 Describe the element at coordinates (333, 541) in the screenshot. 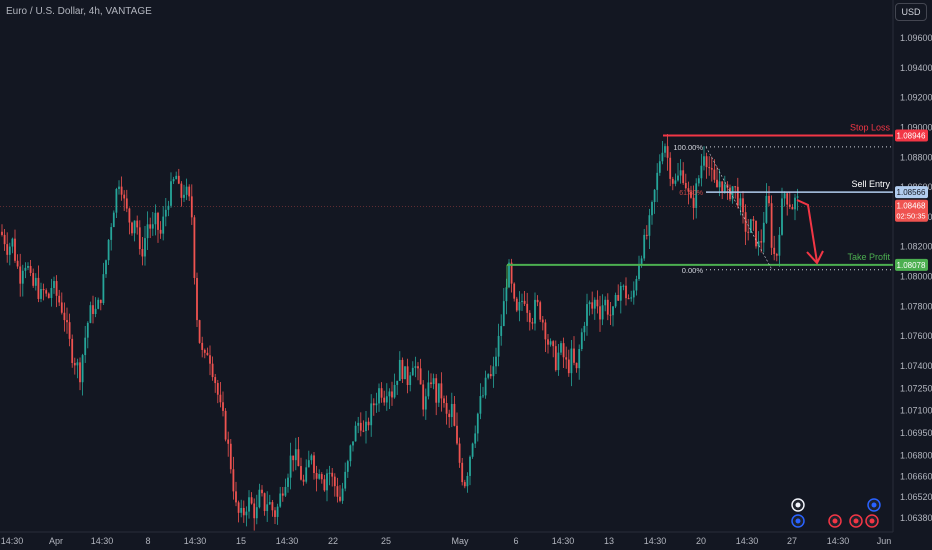

I see `x-tick-label: 22` at that location.